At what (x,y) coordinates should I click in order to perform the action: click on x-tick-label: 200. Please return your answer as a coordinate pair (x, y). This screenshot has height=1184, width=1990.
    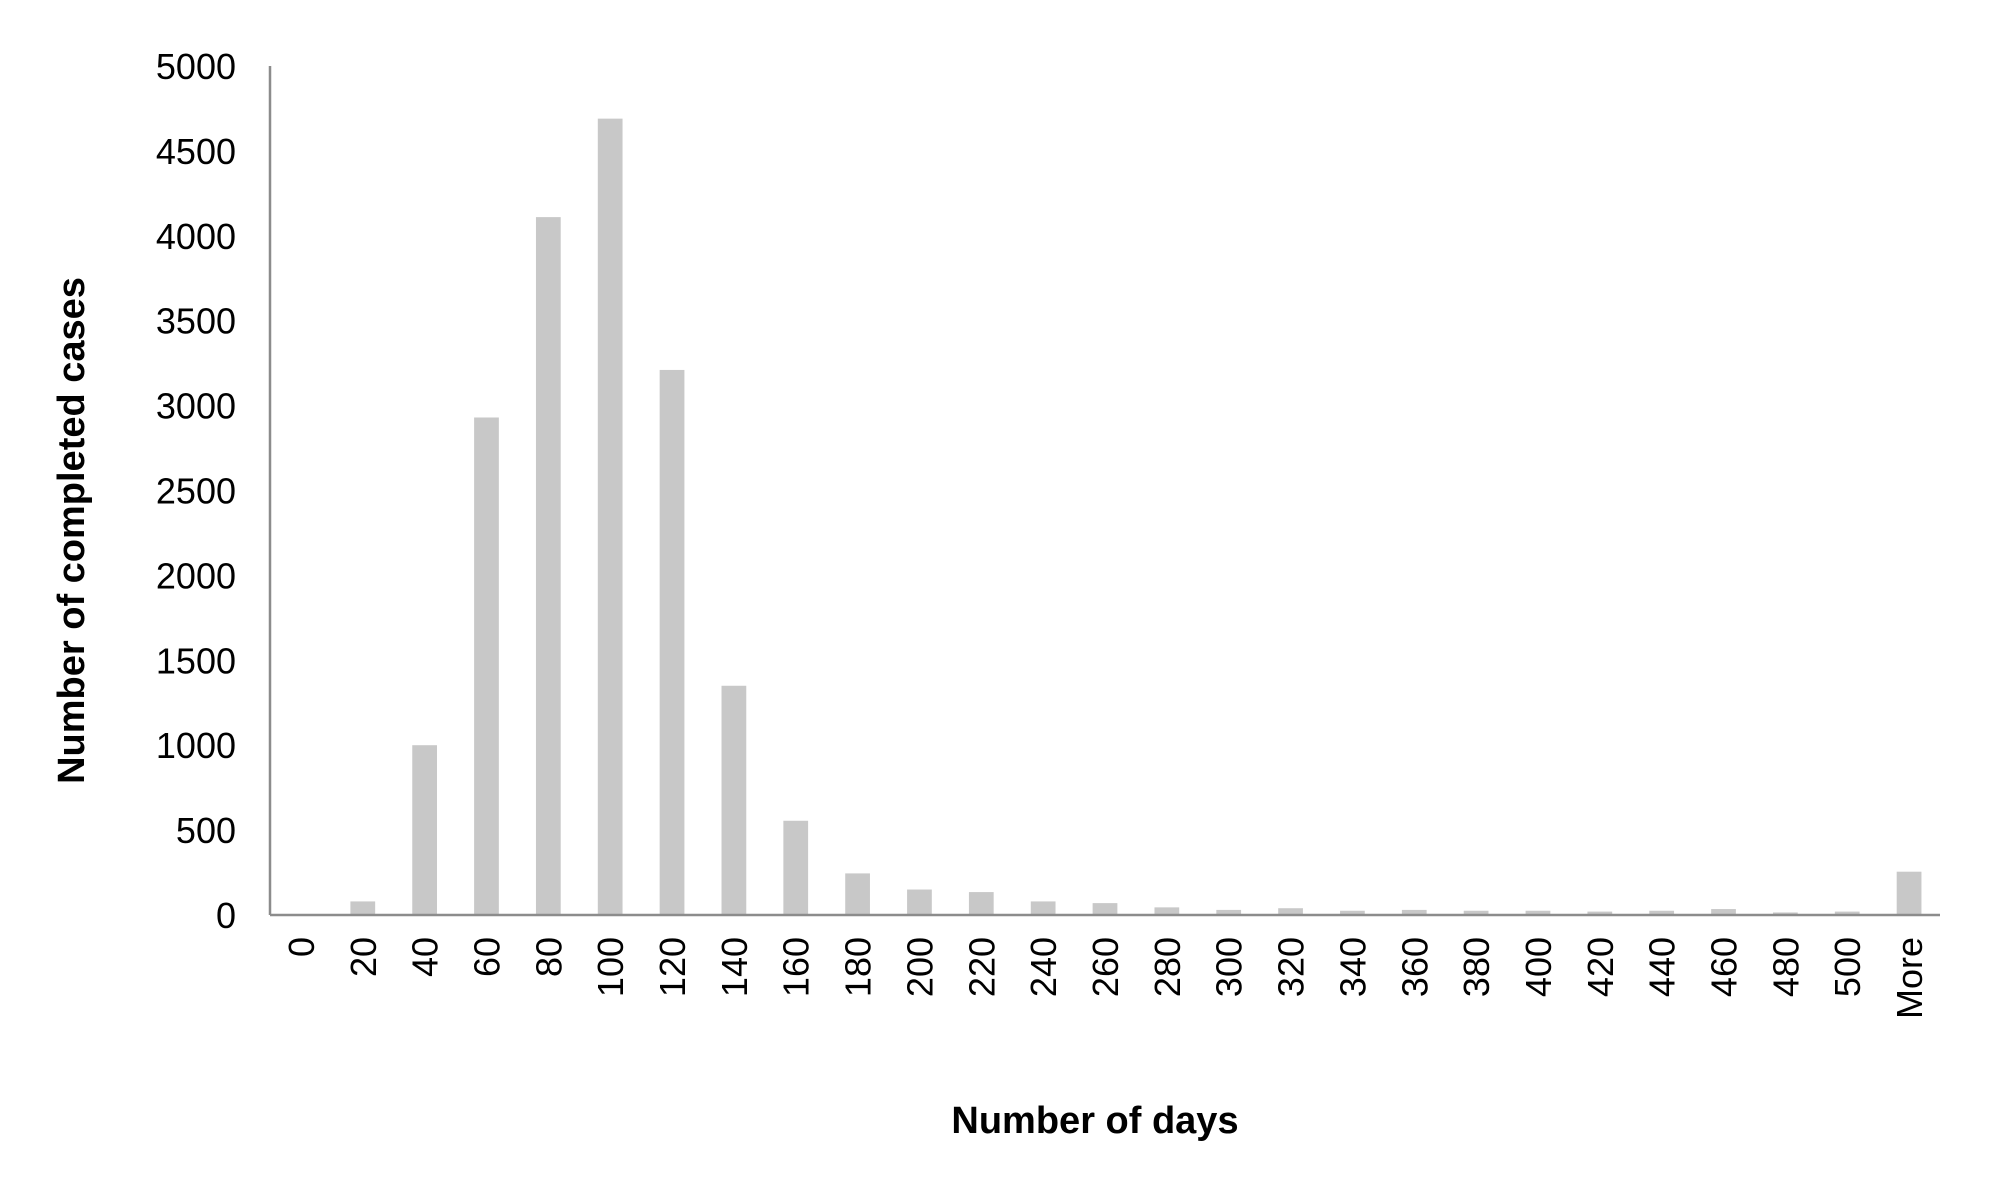
    Looking at the image, I should click on (919, 967).